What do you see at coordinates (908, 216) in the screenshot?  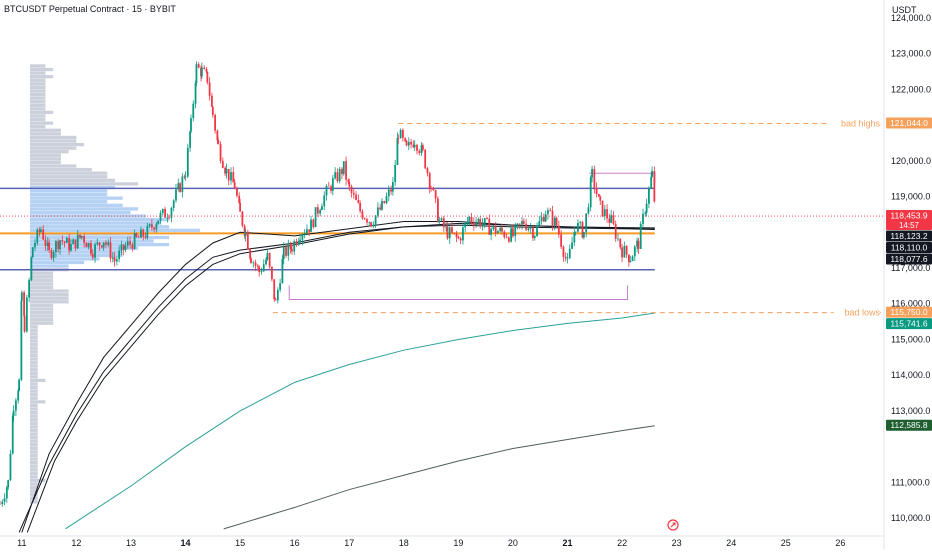 I see `price-tag-label: 118,453.9` at bounding box center [908, 216].